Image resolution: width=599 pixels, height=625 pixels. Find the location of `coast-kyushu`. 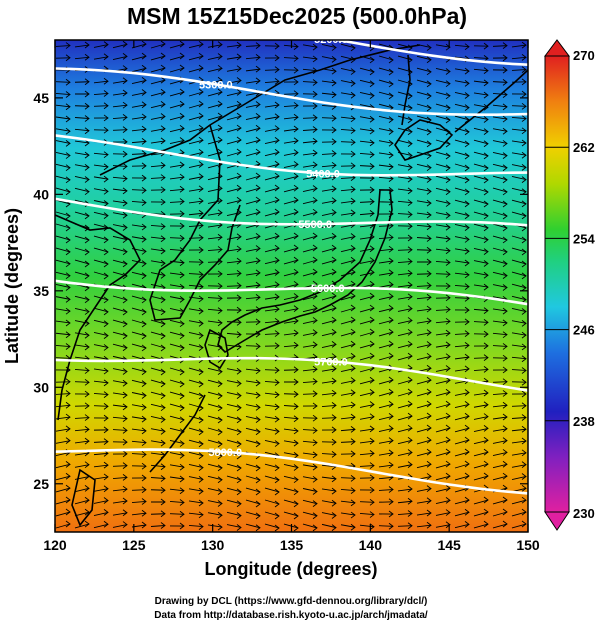

coast-kyushu is located at coordinates (216, 349).